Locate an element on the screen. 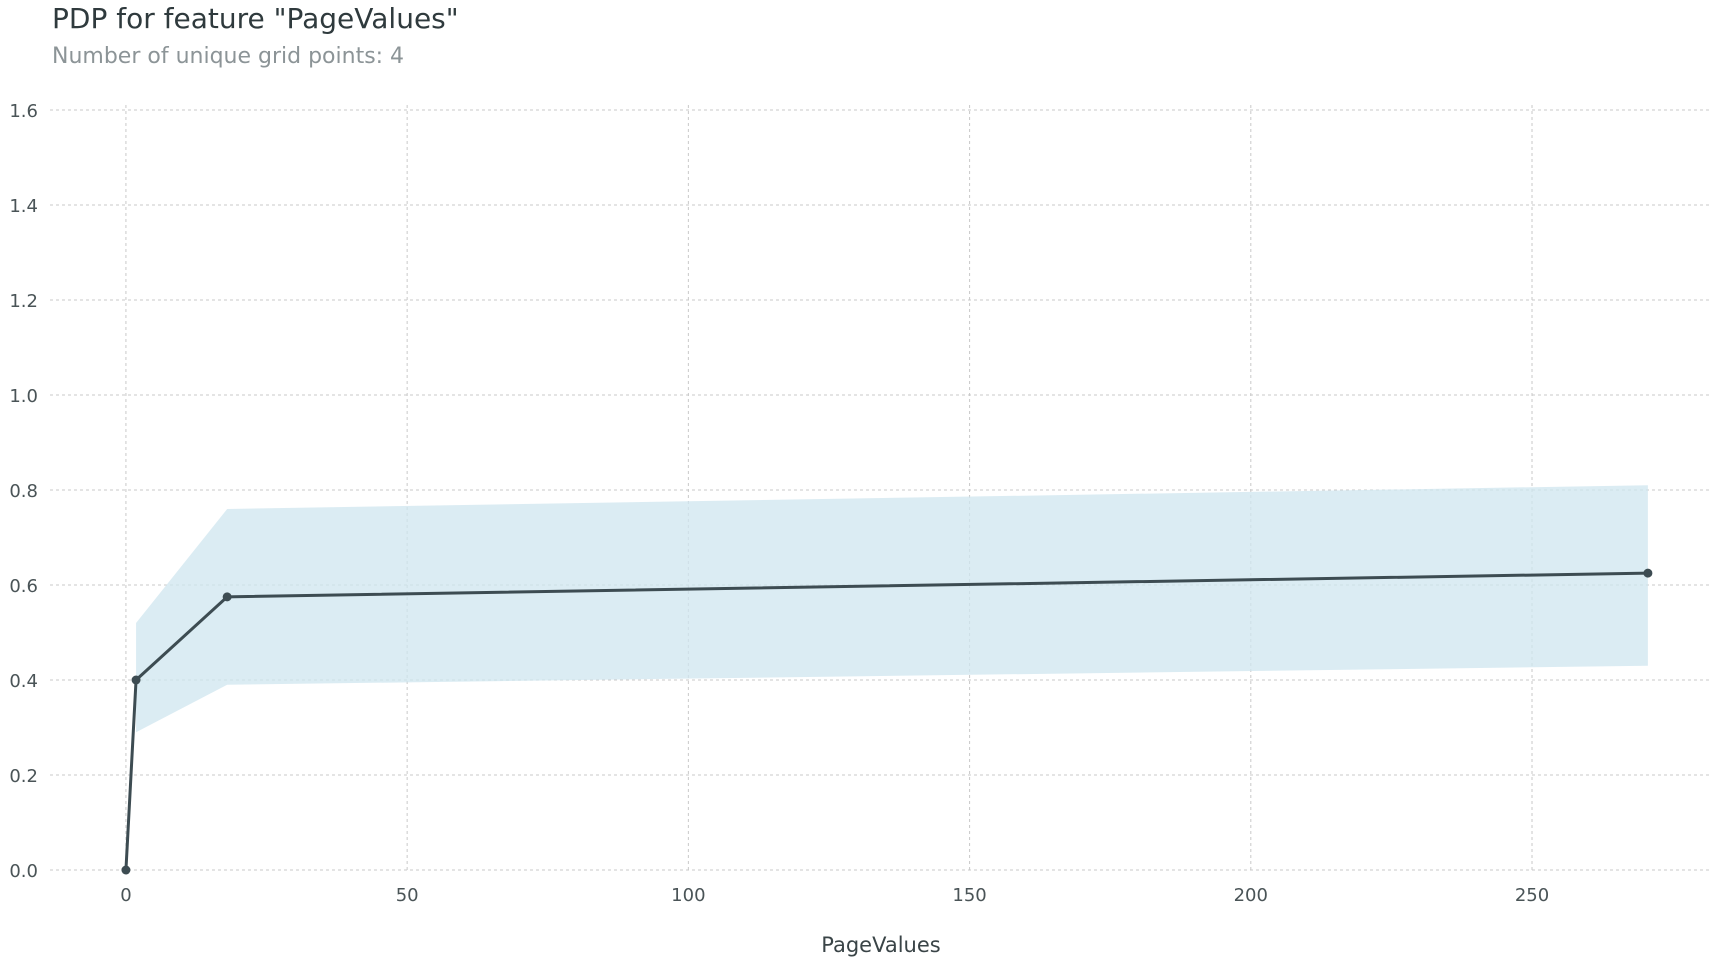 Image resolution: width=1713 pixels, height=965 pixels. y-tick-label-8: 1.6 is located at coordinates (23, 111).